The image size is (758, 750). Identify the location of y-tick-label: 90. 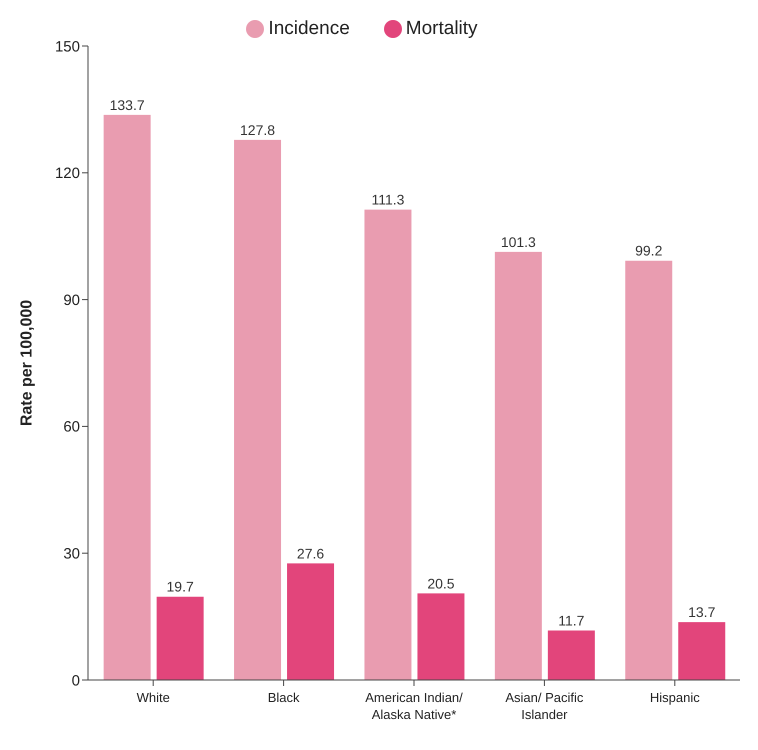
(71, 300).